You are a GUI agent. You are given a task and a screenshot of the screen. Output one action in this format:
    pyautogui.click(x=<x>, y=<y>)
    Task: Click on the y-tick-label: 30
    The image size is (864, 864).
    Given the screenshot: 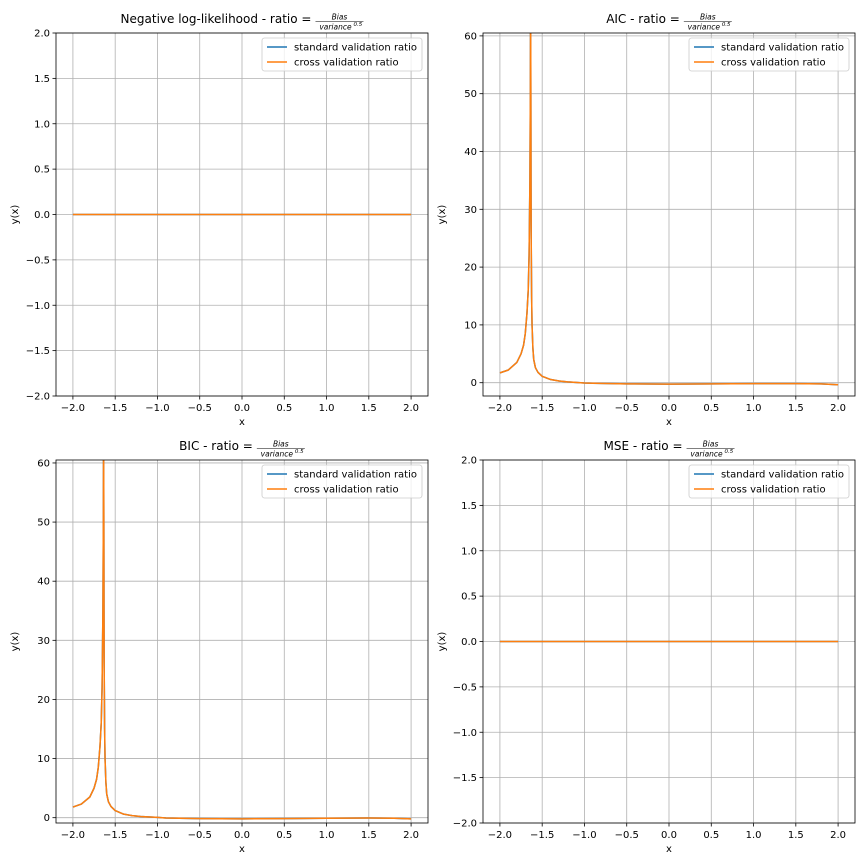 What is the action you would take?
    pyautogui.click(x=470, y=210)
    